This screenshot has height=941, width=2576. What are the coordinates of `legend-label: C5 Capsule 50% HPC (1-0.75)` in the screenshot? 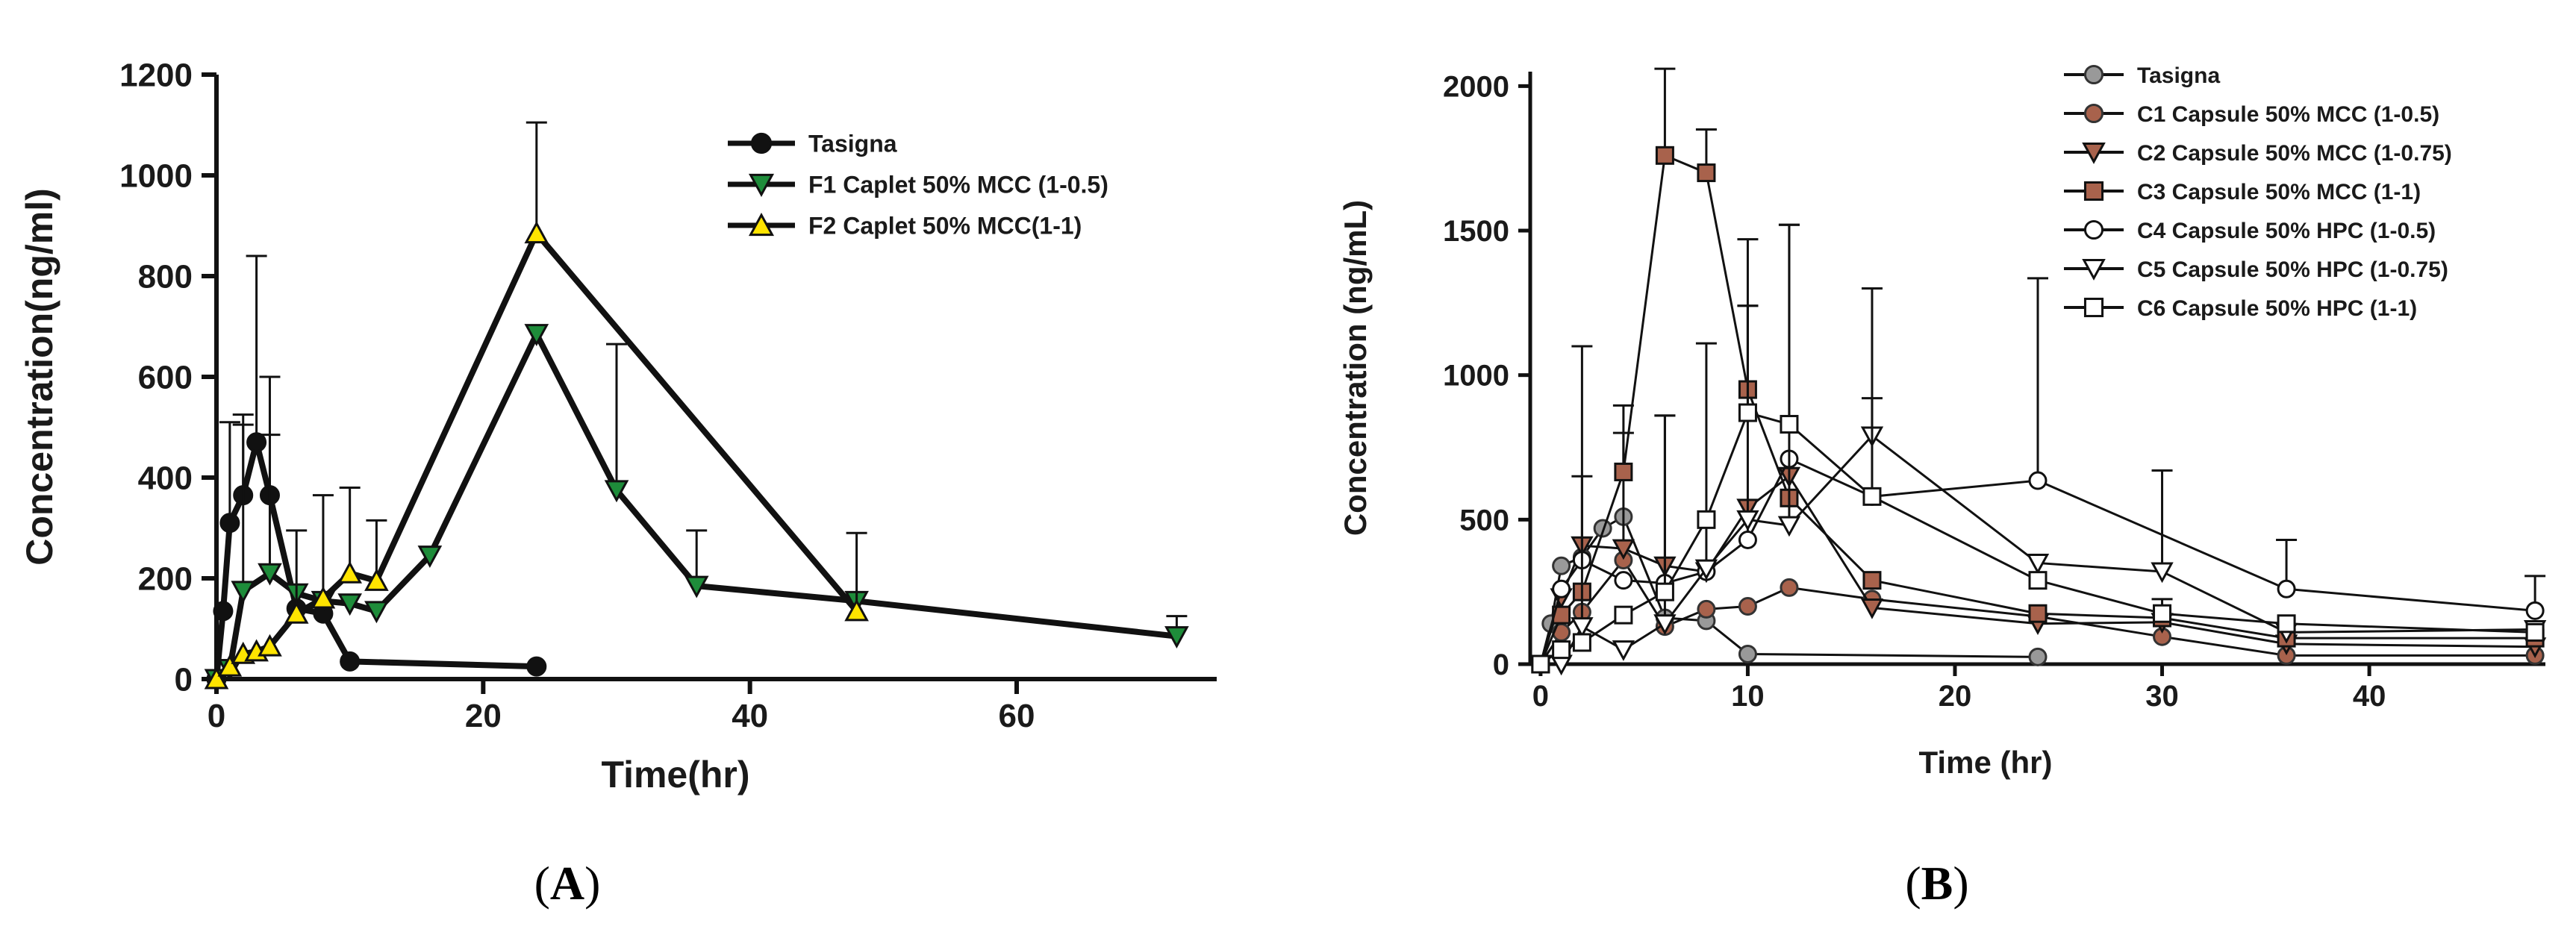 It's located at (2292, 269).